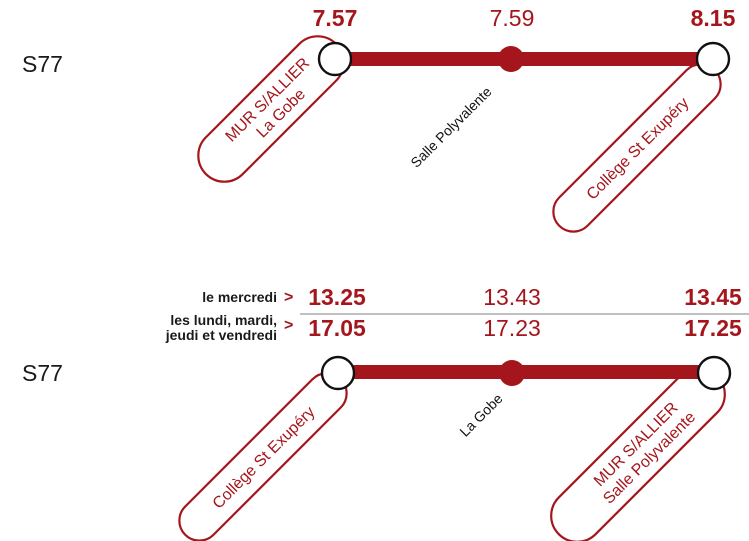 Image resolution: width=749 pixels, height=541 pixels. I want to click on day-label-line1: les lundi, mardi,, so click(223, 320).